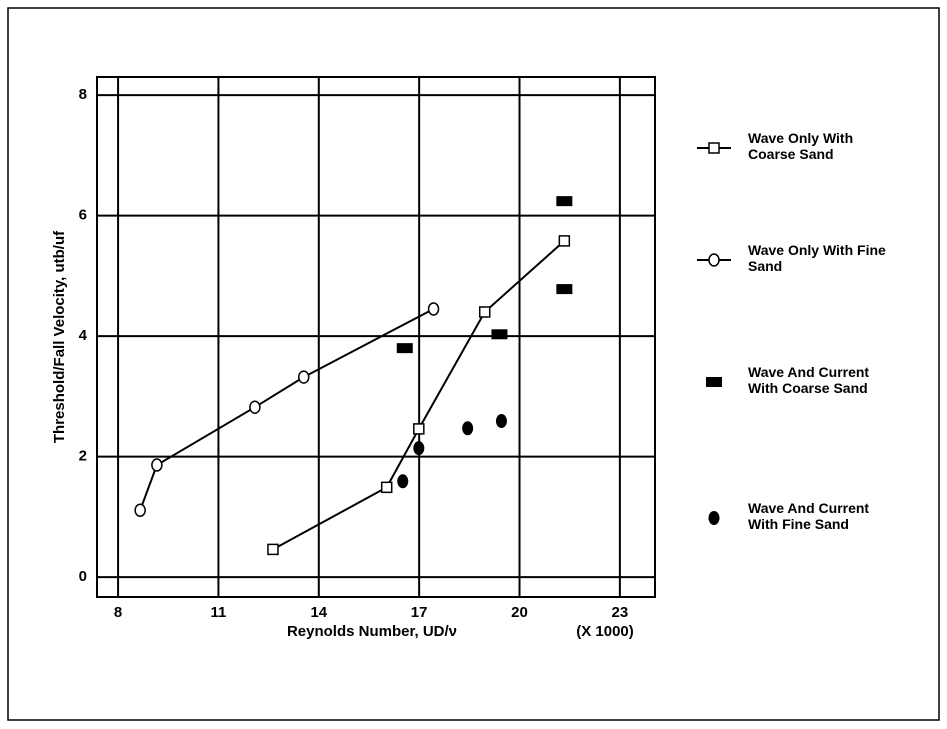 Image resolution: width=947 pixels, height=729 pixels. What do you see at coordinates (318, 612) in the screenshot?
I see `x-tick-label: 14` at bounding box center [318, 612].